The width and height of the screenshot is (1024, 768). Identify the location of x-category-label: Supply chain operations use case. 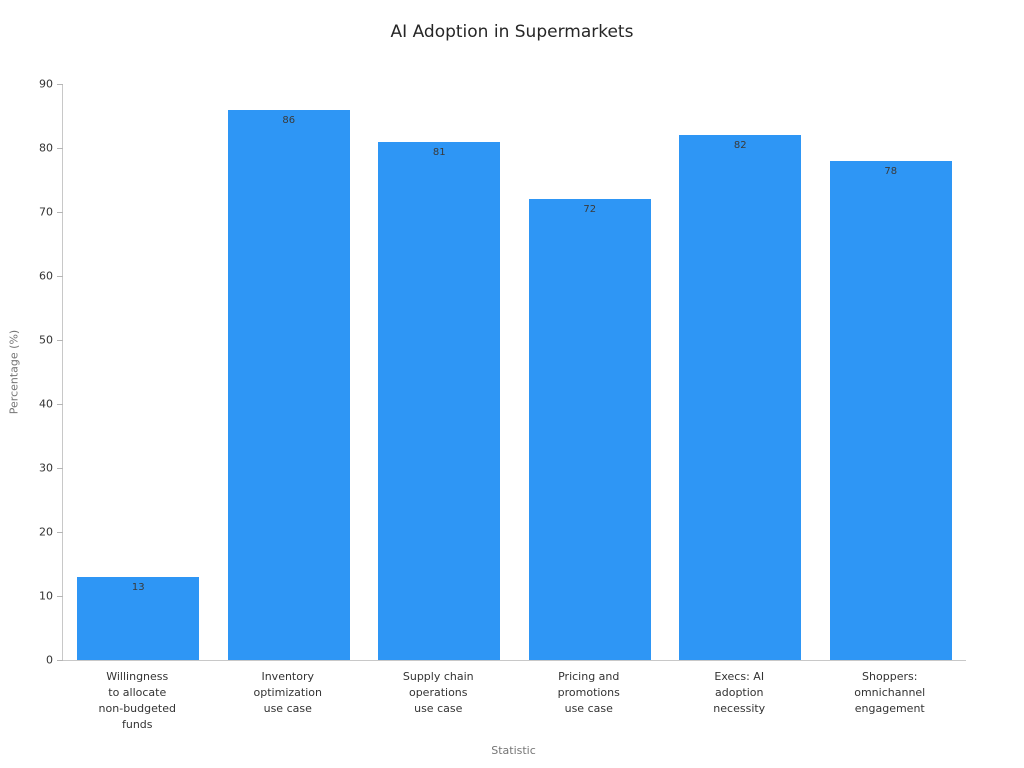
(438, 692).